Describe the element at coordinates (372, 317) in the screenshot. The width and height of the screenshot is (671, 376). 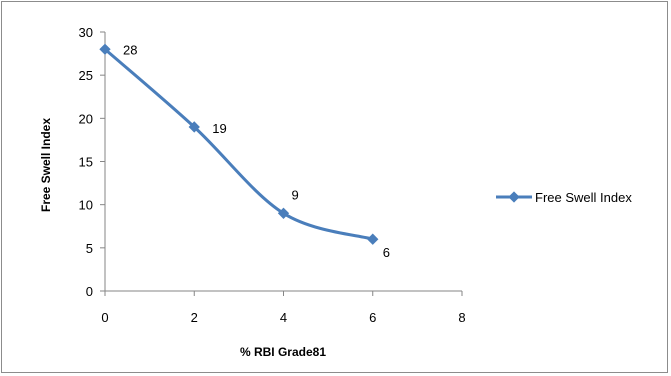
I see `x-tick-label: 6` at that location.